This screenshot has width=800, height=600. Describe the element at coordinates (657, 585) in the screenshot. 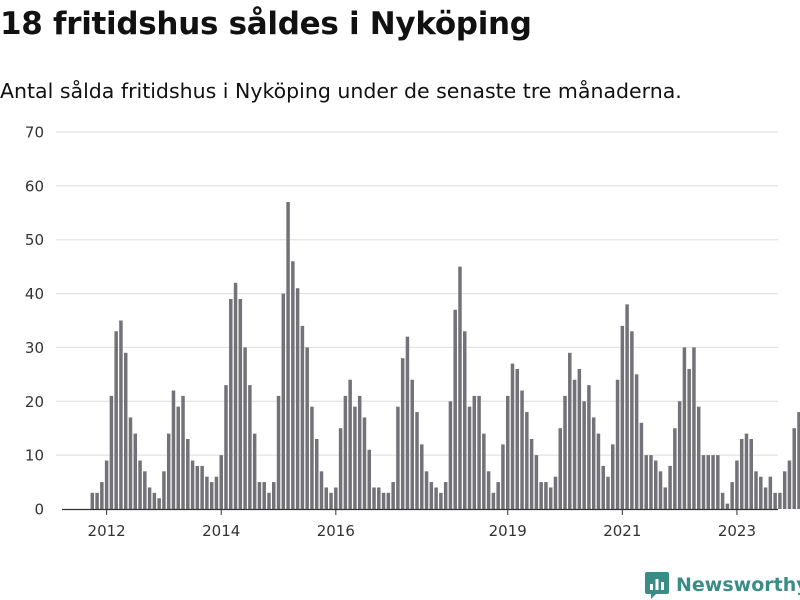

I see `bar-chart-logo-icon` at that location.